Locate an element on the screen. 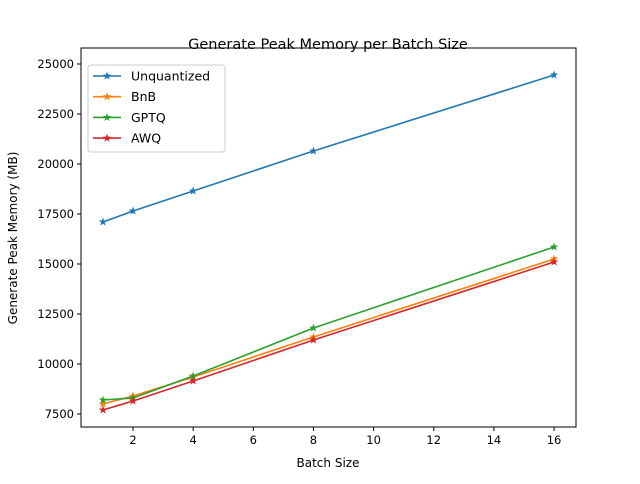 The width and height of the screenshot is (640, 484). x-tick-label: 4 is located at coordinates (193, 440).